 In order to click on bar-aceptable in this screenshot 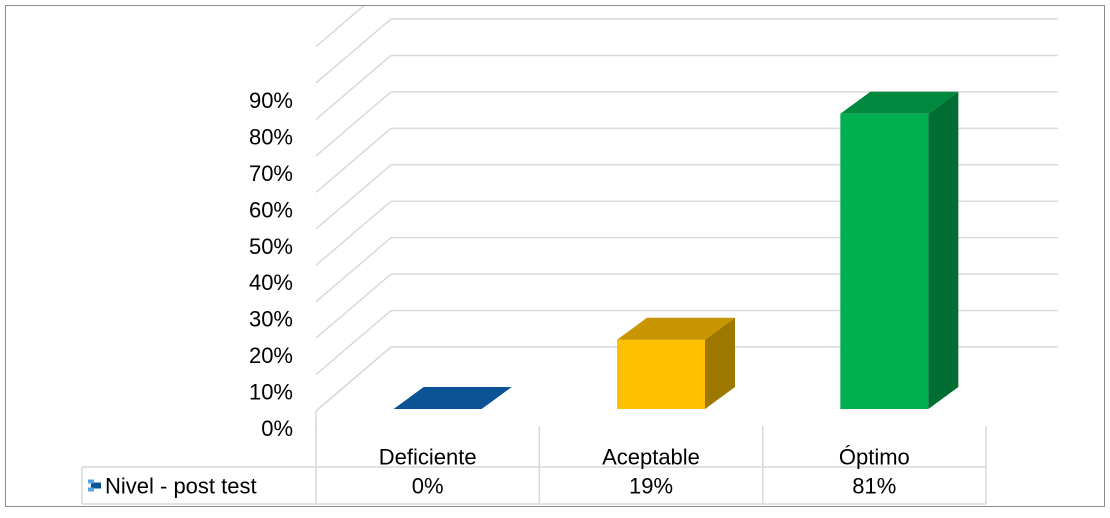, I will do `click(676, 363)`.